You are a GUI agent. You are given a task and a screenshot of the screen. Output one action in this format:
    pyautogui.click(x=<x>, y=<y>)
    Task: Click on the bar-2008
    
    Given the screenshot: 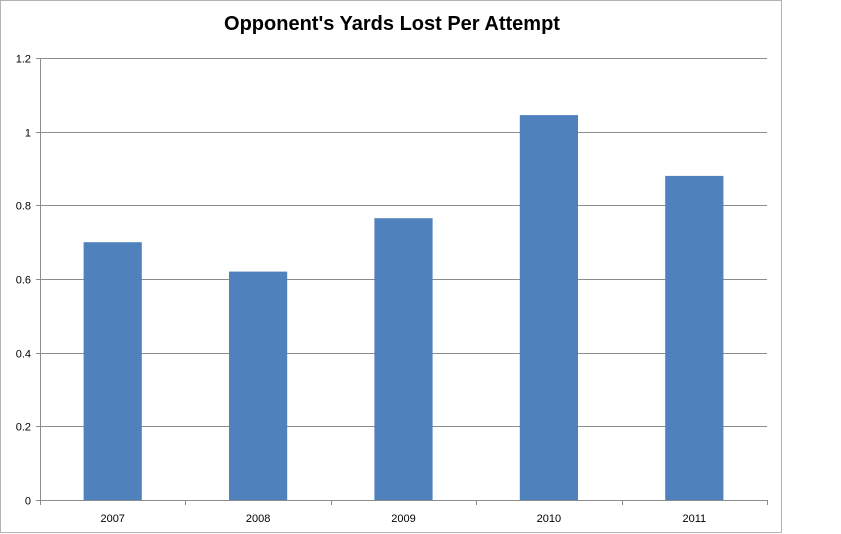 What is the action you would take?
    pyautogui.click(x=258, y=385)
    